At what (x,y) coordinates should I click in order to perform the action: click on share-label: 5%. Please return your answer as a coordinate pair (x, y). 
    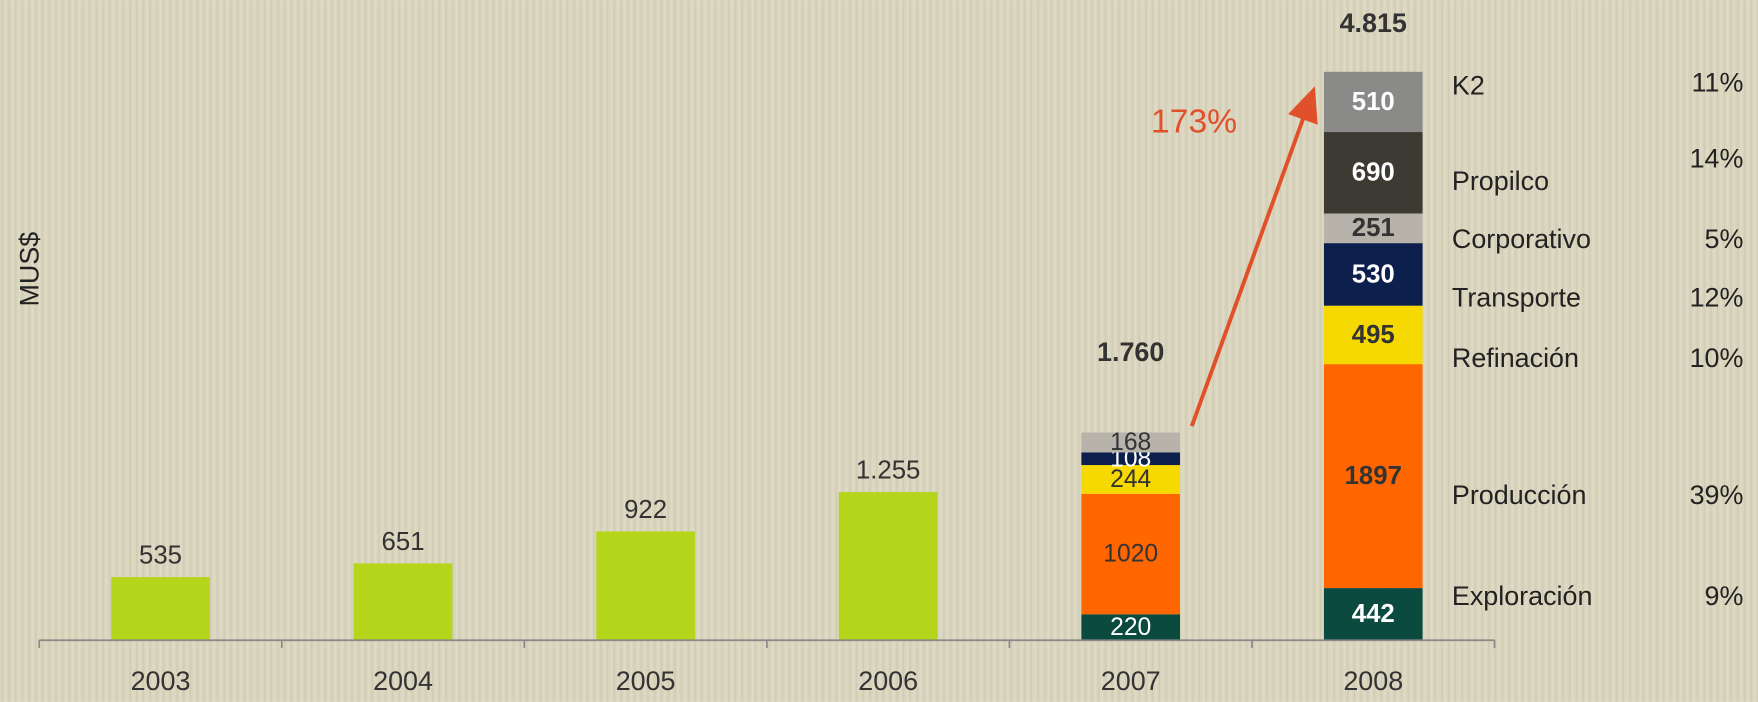
    Looking at the image, I should click on (1724, 239).